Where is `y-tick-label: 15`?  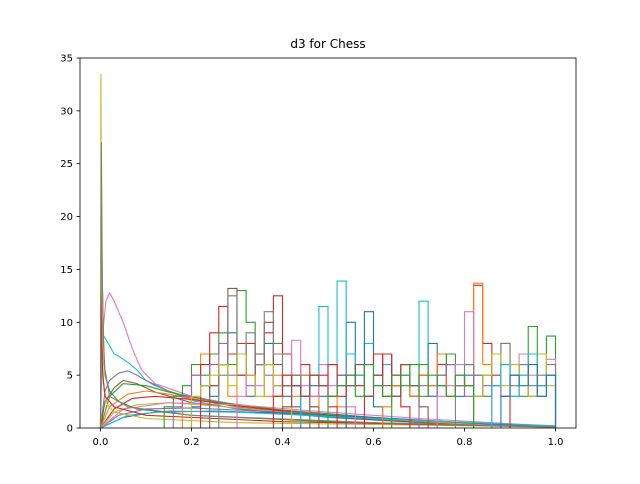
y-tick-label: 15 is located at coordinates (66, 270).